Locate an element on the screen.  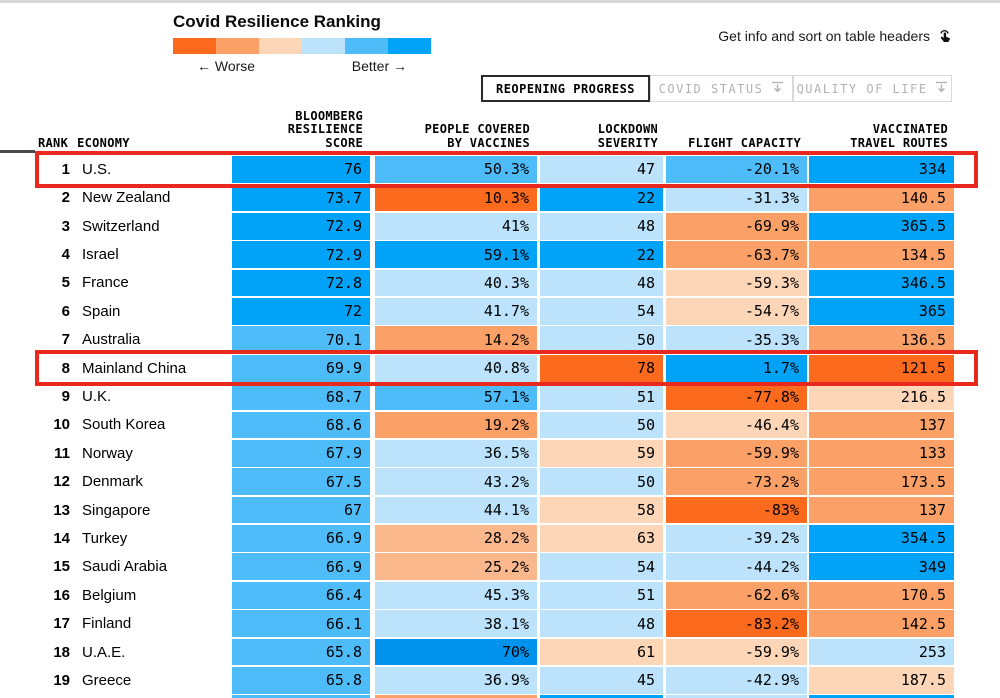
data-cell: 43.2% is located at coordinates (456, 482).